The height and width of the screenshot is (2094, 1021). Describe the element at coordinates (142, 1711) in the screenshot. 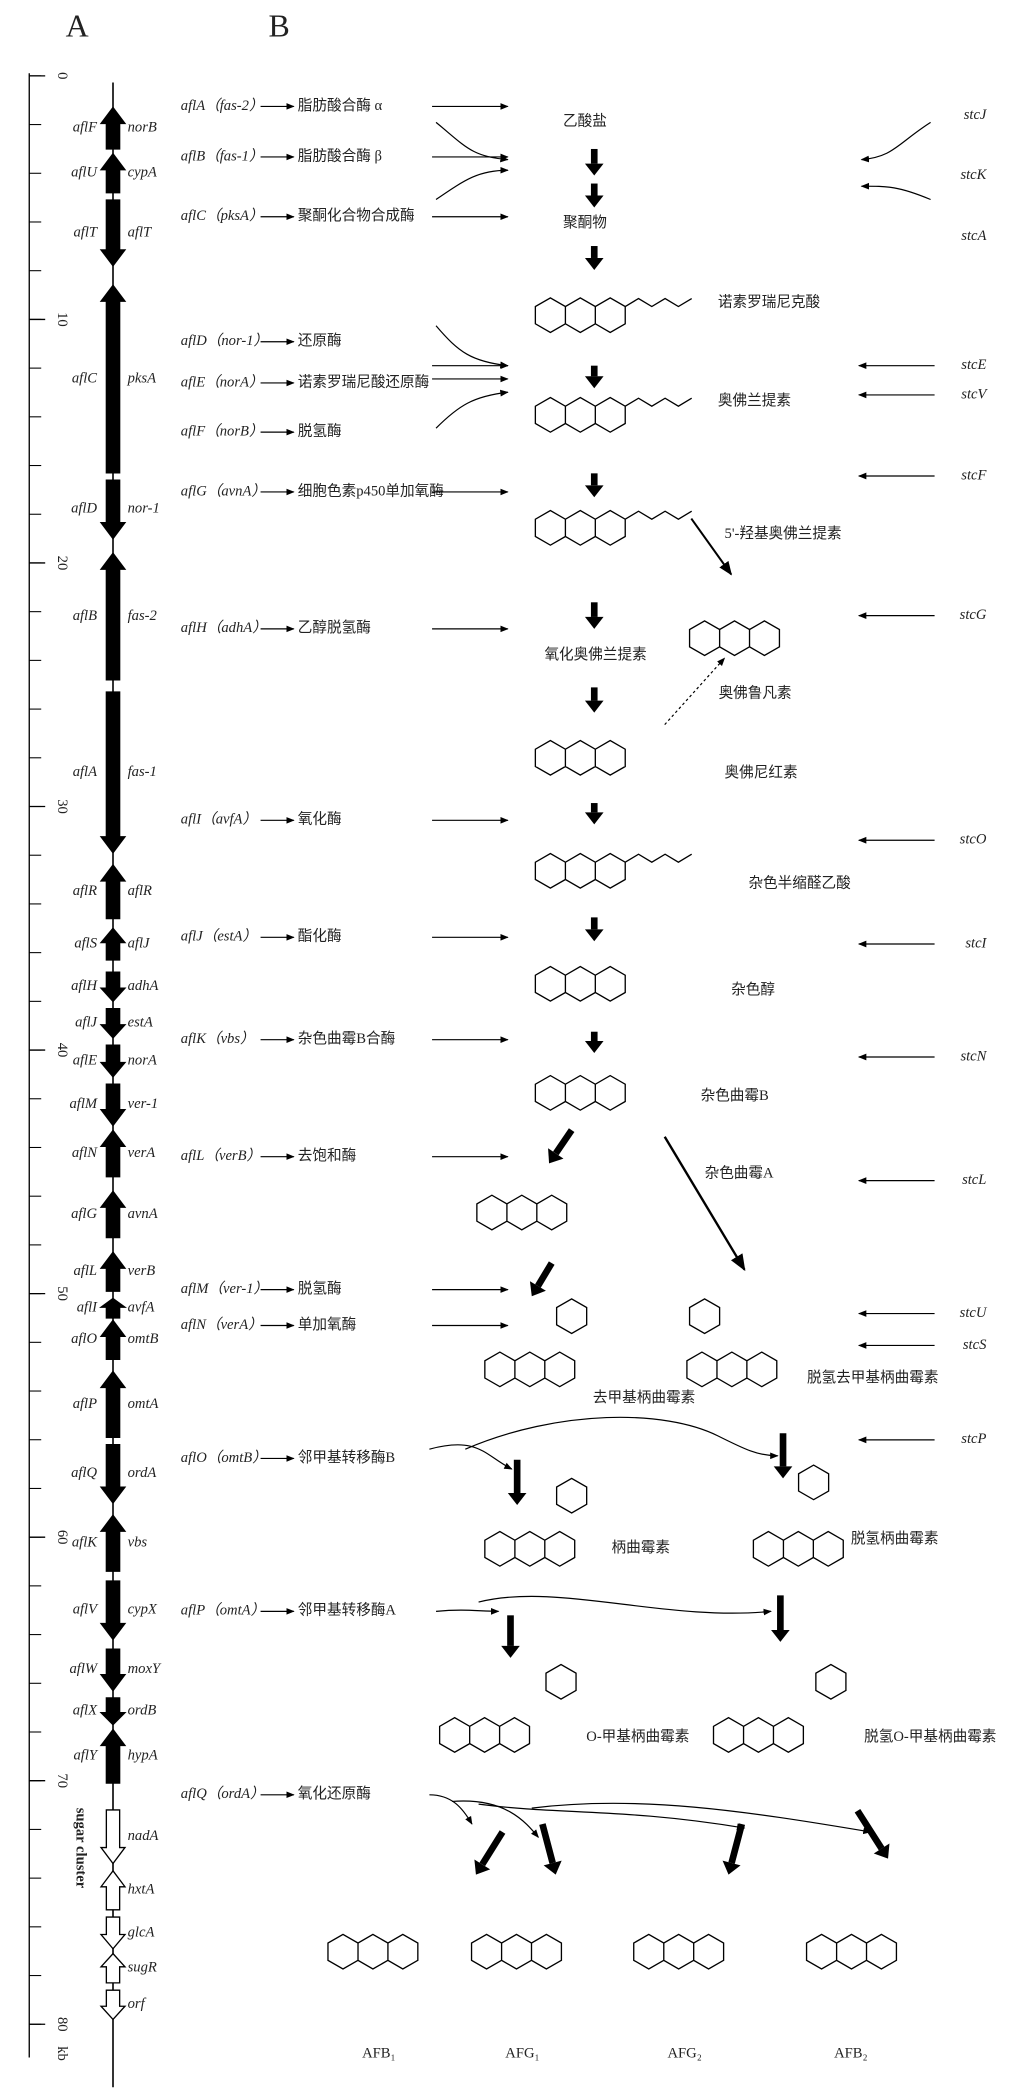

I see `gene-alias: ordB` at that location.